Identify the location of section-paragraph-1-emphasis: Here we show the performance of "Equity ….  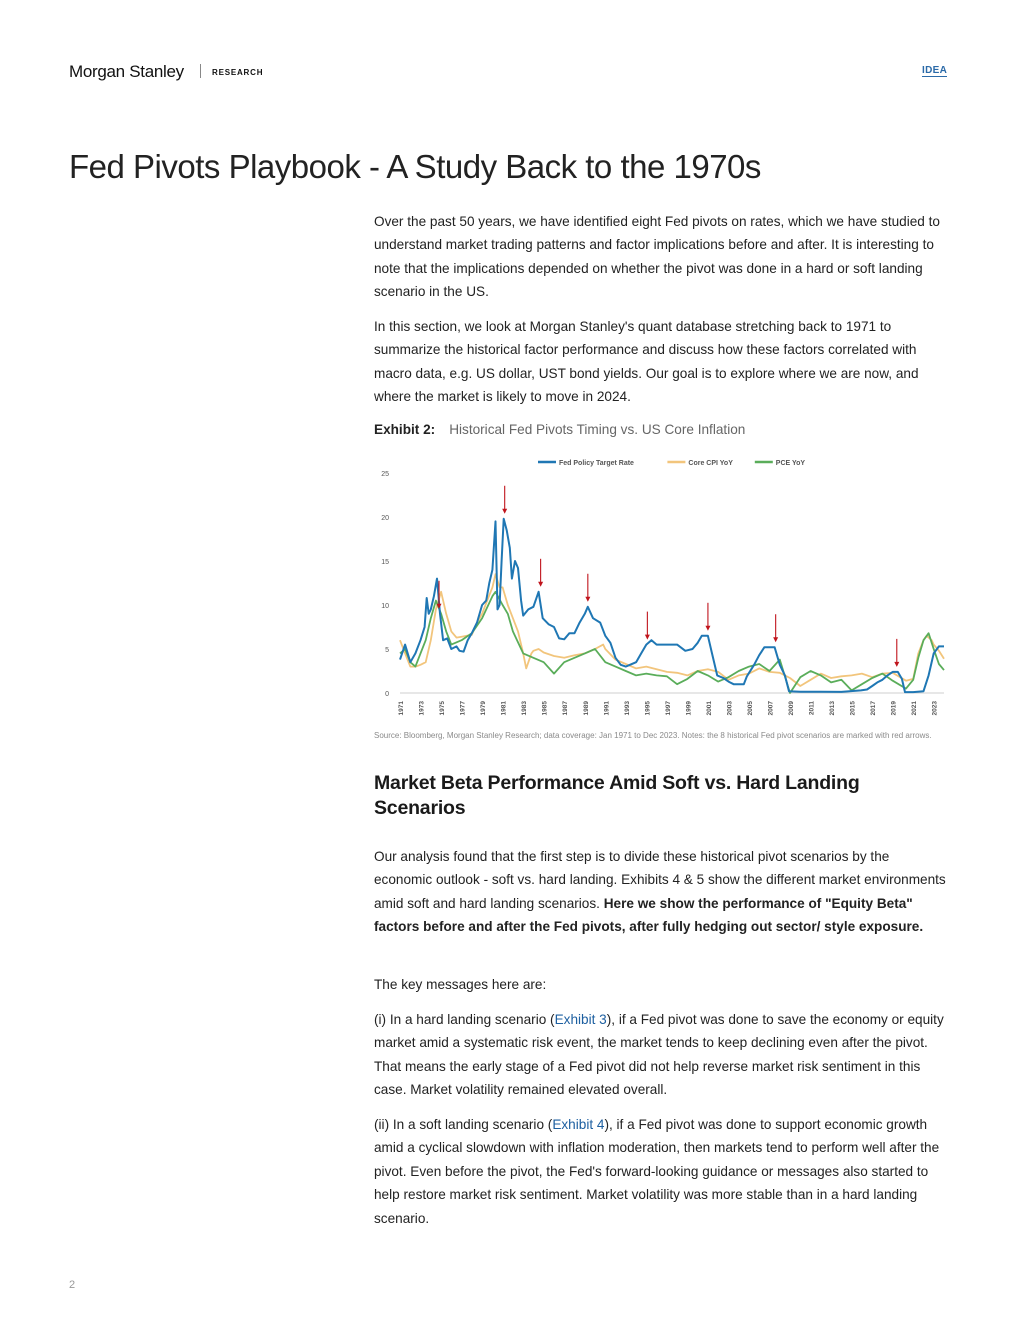
(649, 915).